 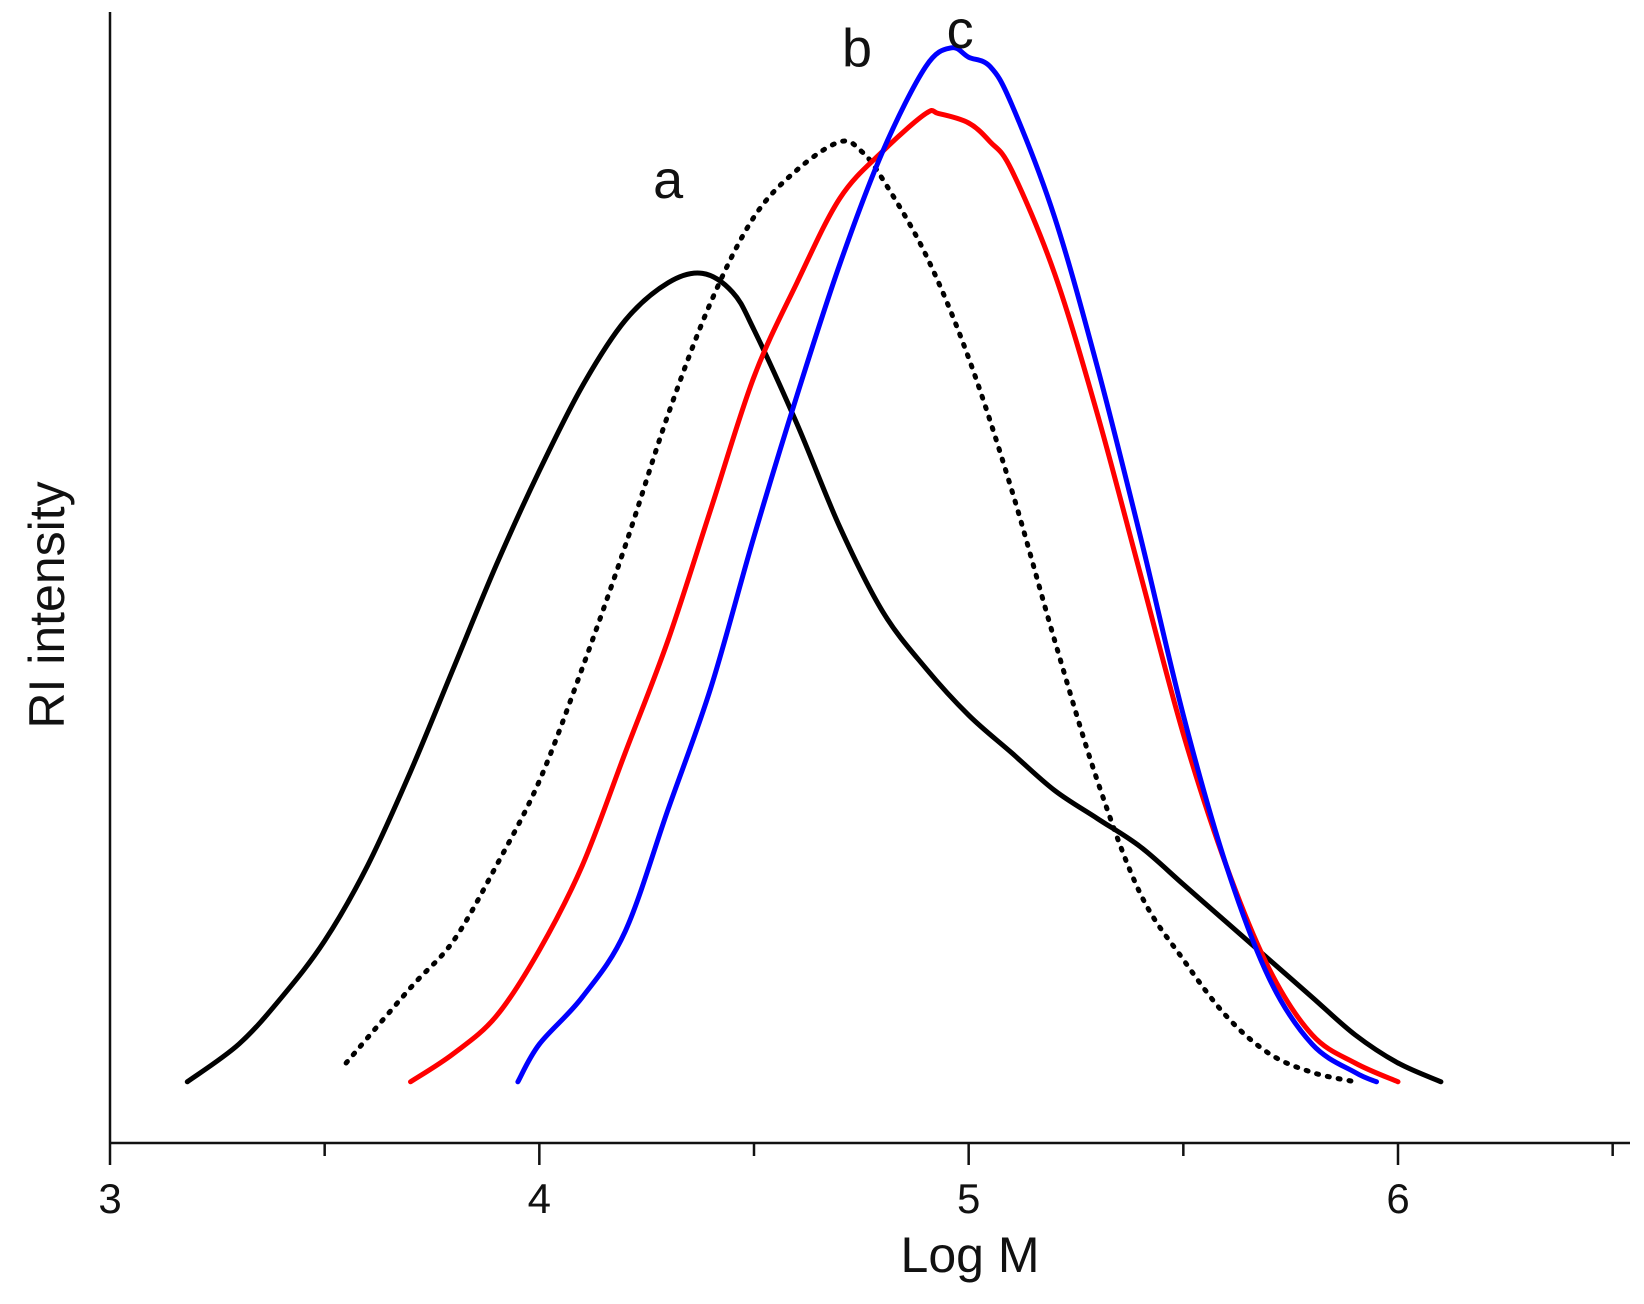 I want to click on x-axis-label: Log M, so click(x=970, y=1255).